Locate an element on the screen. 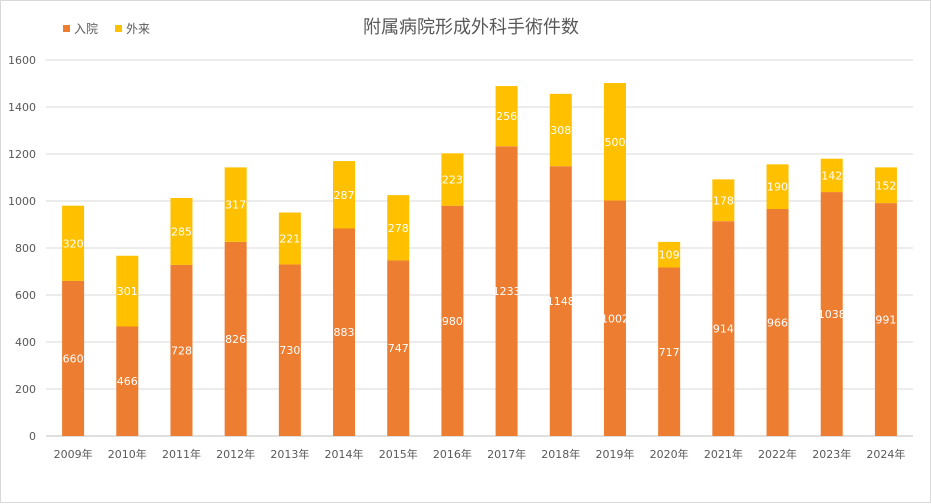 The width and height of the screenshot is (931, 504). data-label: 500 is located at coordinates (614, 142).